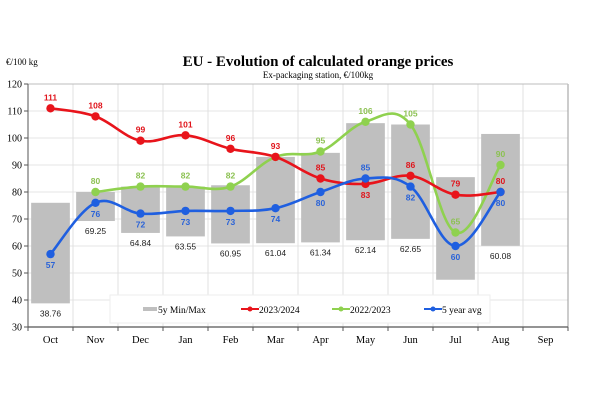 This screenshot has width=600, height=400. Describe the element at coordinates (276, 219) in the screenshot. I see `data-label-5-year-avg: 74` at that location.